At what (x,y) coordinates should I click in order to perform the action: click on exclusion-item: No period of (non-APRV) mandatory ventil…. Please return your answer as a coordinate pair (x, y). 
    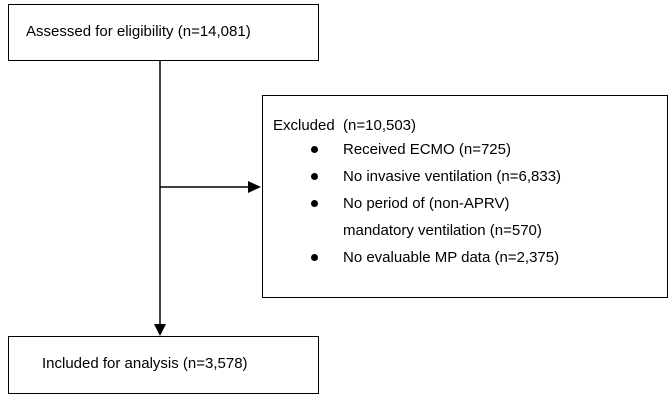
    Looking at the image, I should click on (438, 217).